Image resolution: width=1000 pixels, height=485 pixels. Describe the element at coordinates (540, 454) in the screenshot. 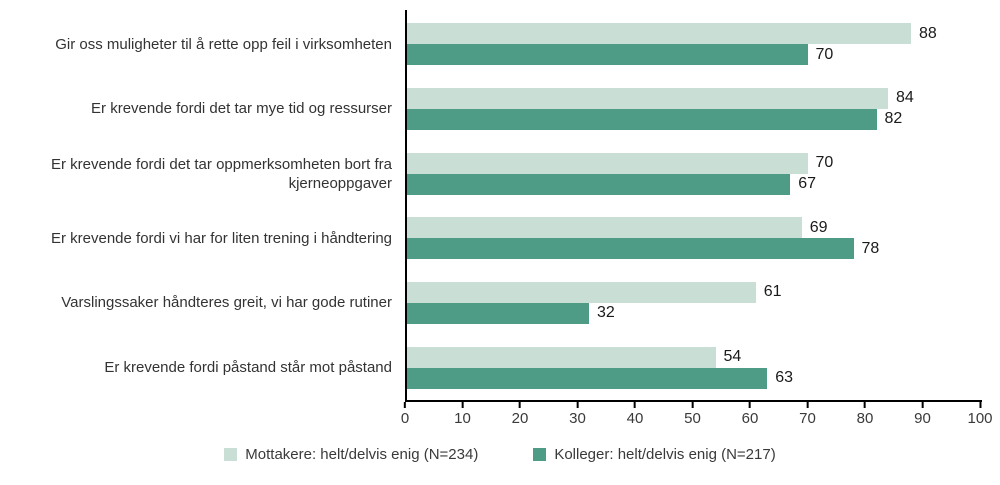

I see `legend-swatch-kolleger` at that location.